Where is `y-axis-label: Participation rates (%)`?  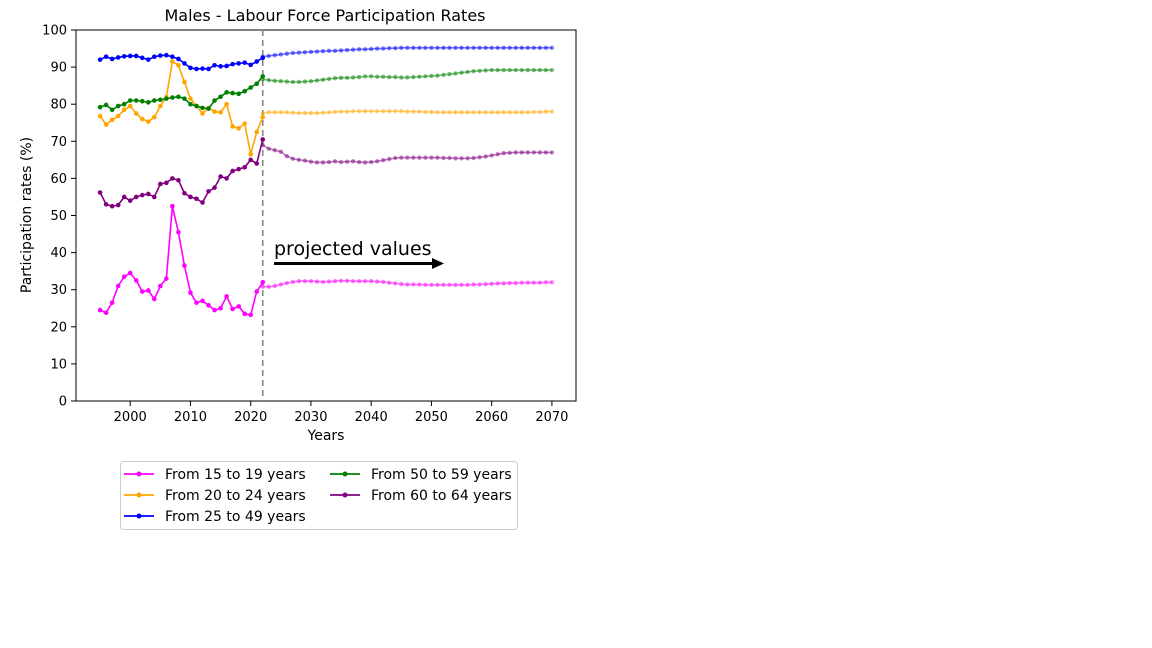
y-axis-label: Participation rates (%) is located at coordinates (27, 215).